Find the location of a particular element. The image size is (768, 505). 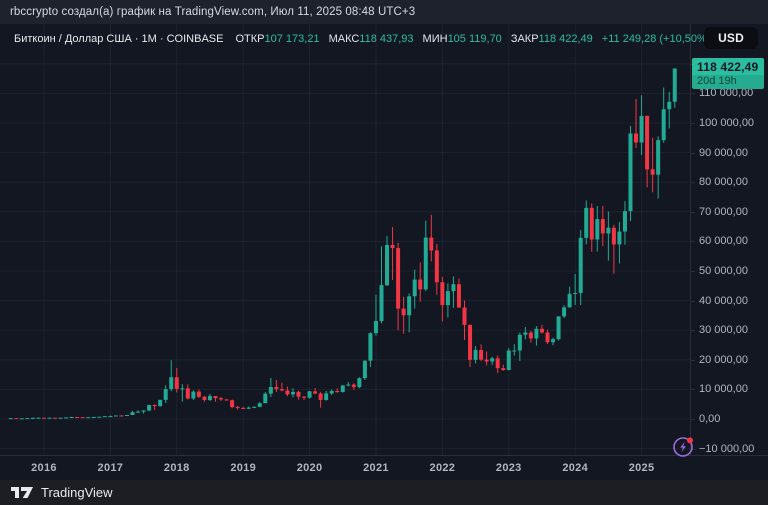

legend-change: +11 249,28 (+10,50%) is located at coordinates (656, 39).